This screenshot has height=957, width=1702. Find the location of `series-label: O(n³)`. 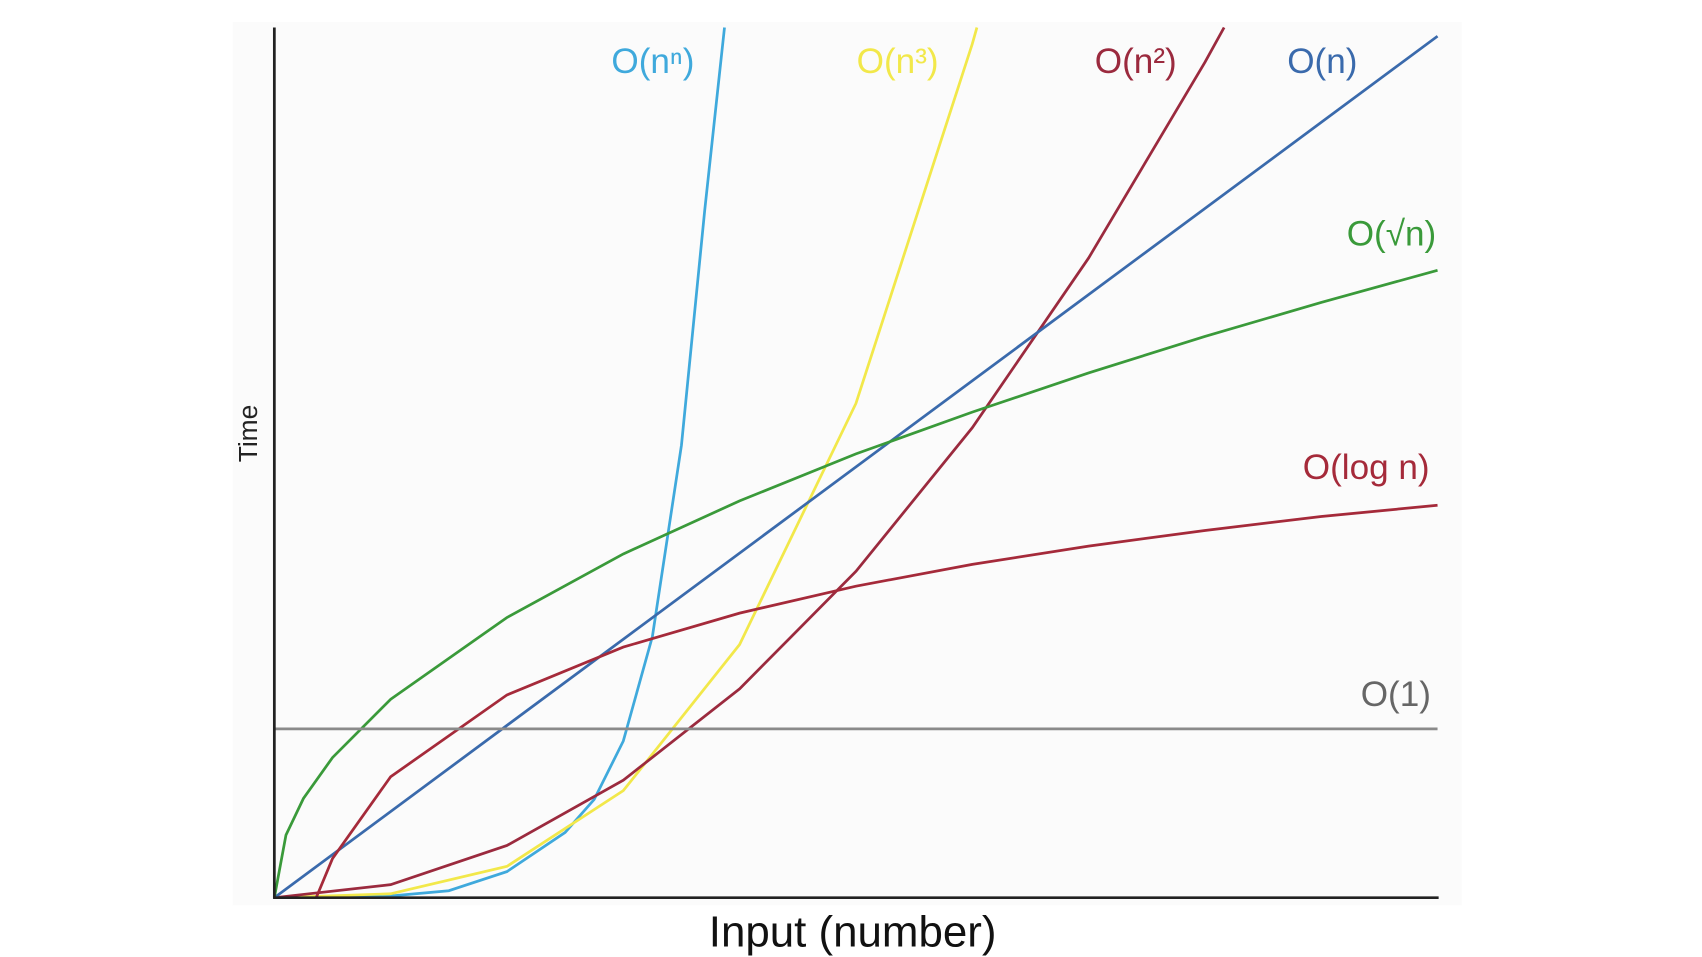

series-label: O(n³) is located at coordinates (898, 61).